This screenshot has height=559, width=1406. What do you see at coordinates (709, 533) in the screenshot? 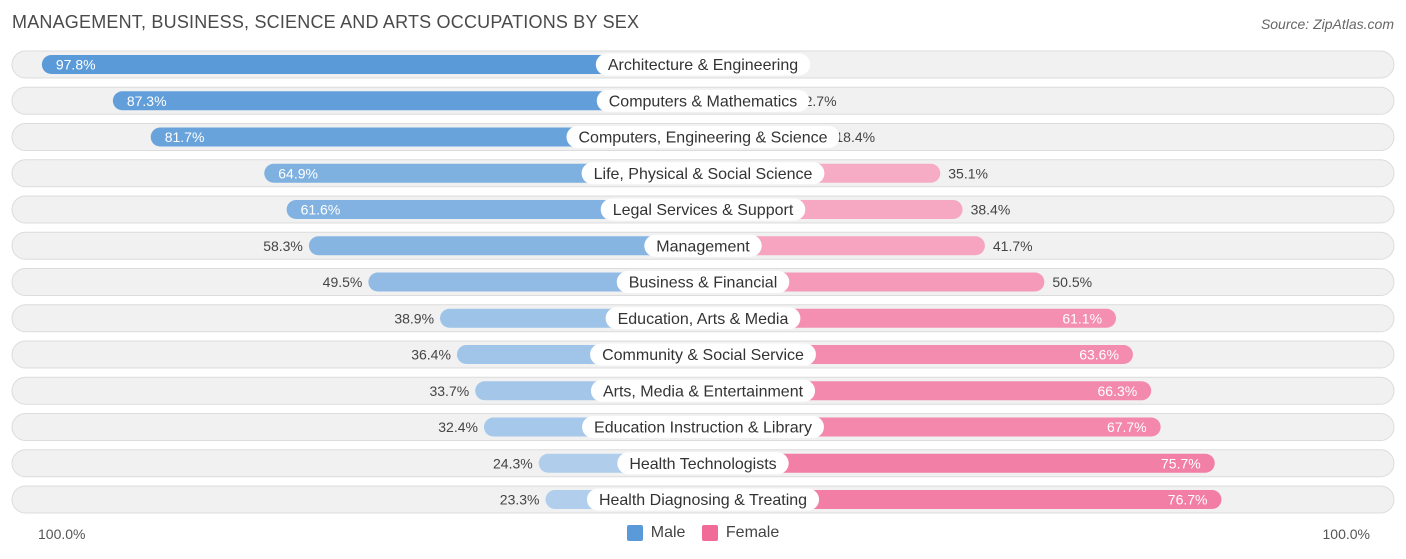
I see `legend-swatch-female` at bounding box center [709, 533].